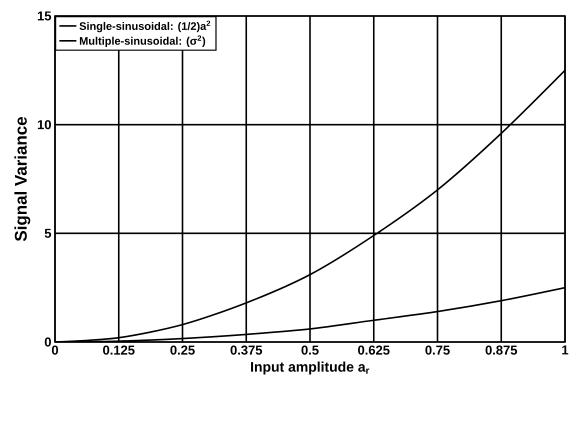 Image resolution: width=576 pixels, height=436 pixels. Describe the element at coordinates (44, 125) in the screenshot. I see `y-tick-label: 10` at that location.